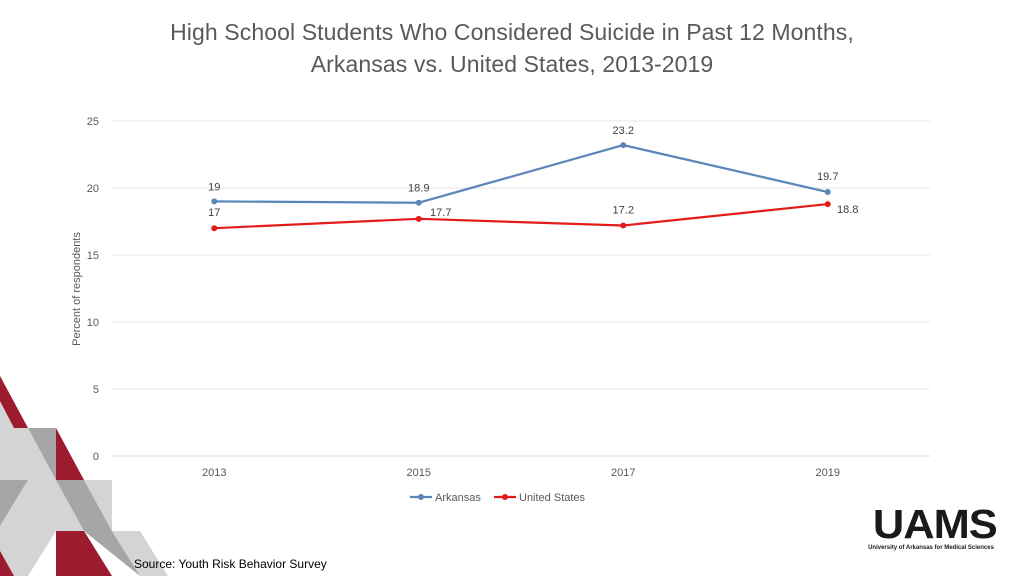  I want to click on data-label: 23.2, so click(623, 131).